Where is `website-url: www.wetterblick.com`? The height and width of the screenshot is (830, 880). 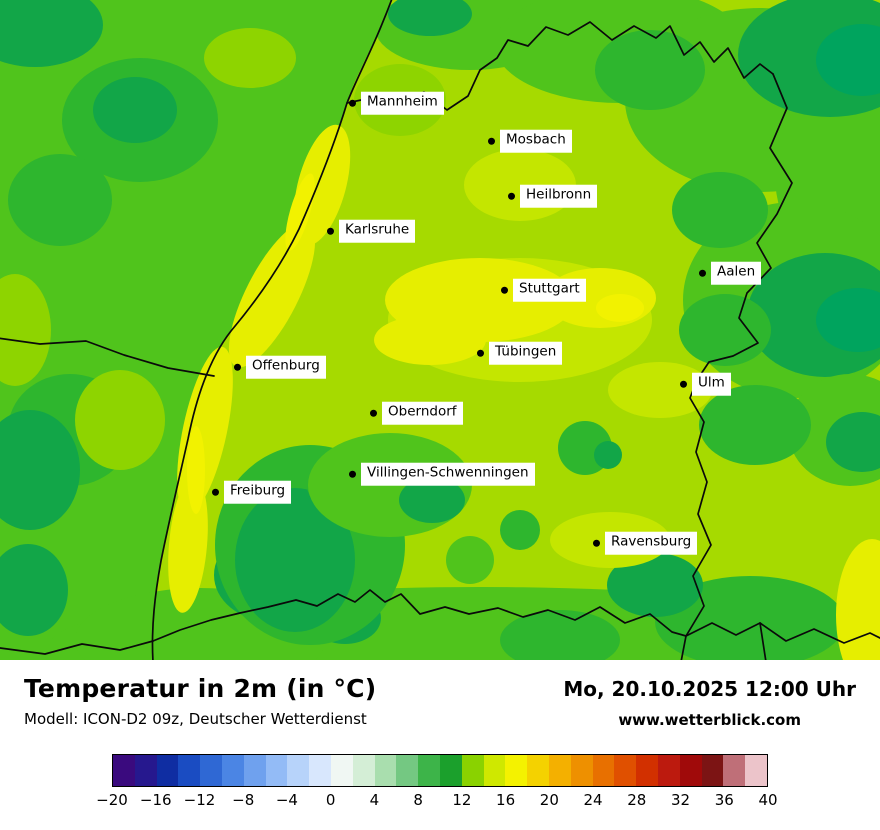 website-url: www.wetterblick.com is located at coordinates (709, 720).